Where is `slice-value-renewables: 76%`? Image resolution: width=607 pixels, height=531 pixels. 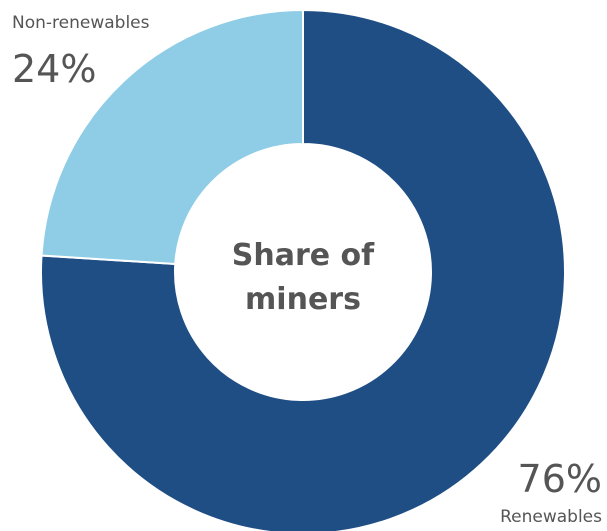
slice-value-renewables: 76% is located at coordinates (560, 479).